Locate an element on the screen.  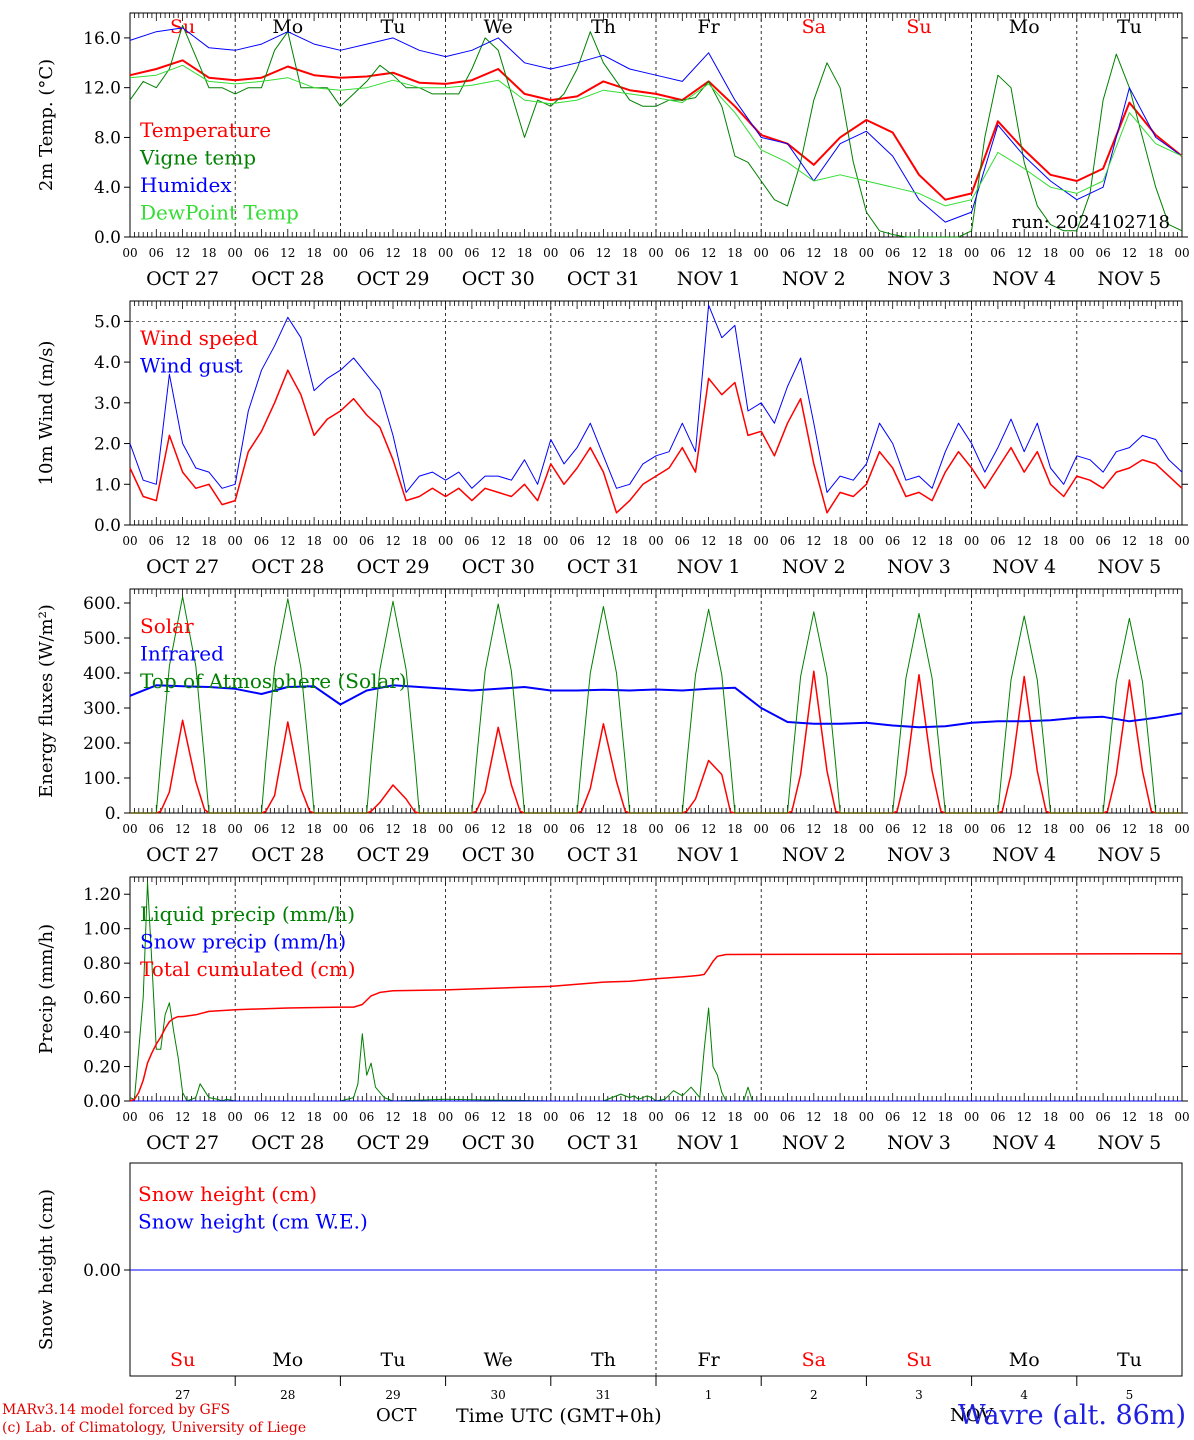
weekday-label: Mo is located at coordinates (287, 27).